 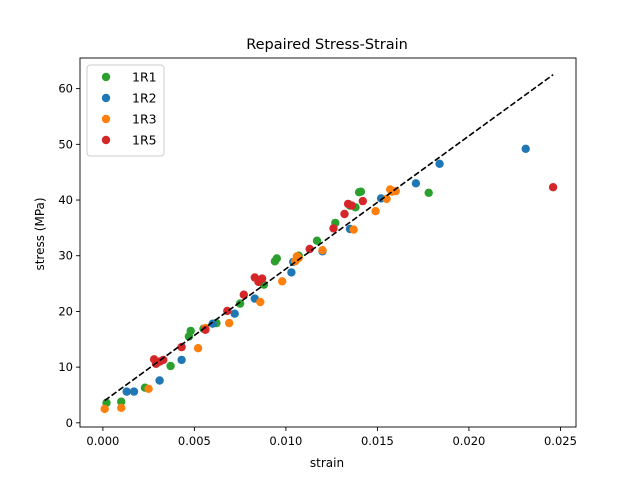 I want to click on y-tick-label: 30, so click(x=65, y=256).